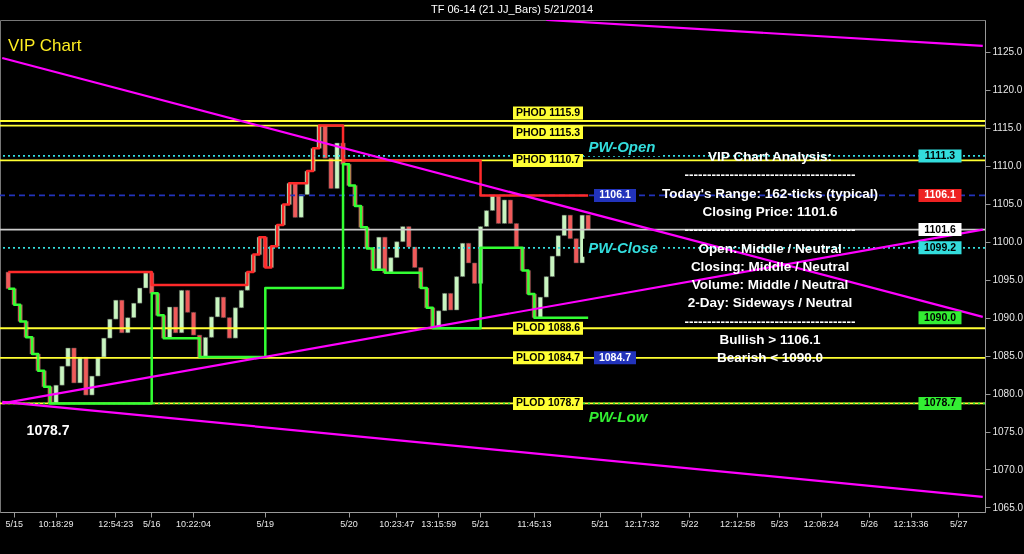  Describe the element at coordinates (642, 523) in the screenshot. I see `x-tick-label: 12:17:32` at that location.